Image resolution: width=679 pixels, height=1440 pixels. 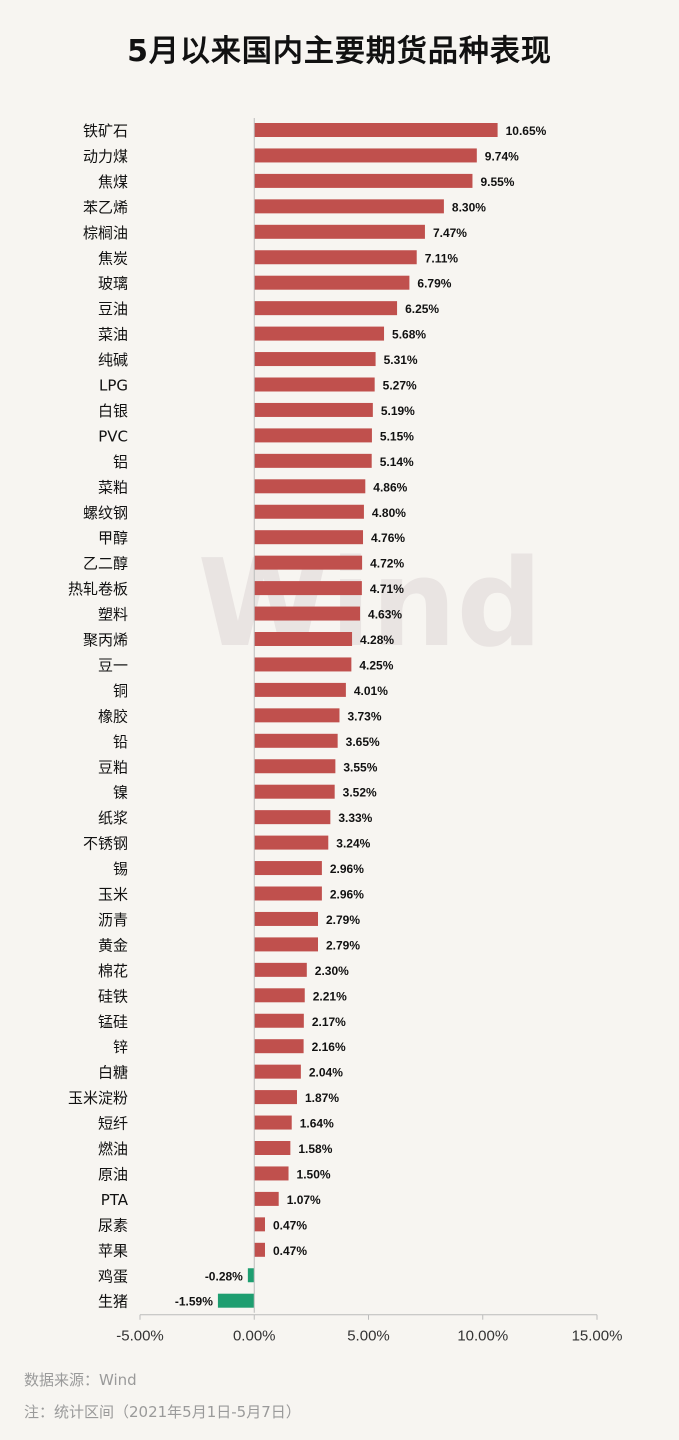 I want to click on data-label: 2.16%, so click(x=329, y=1047).